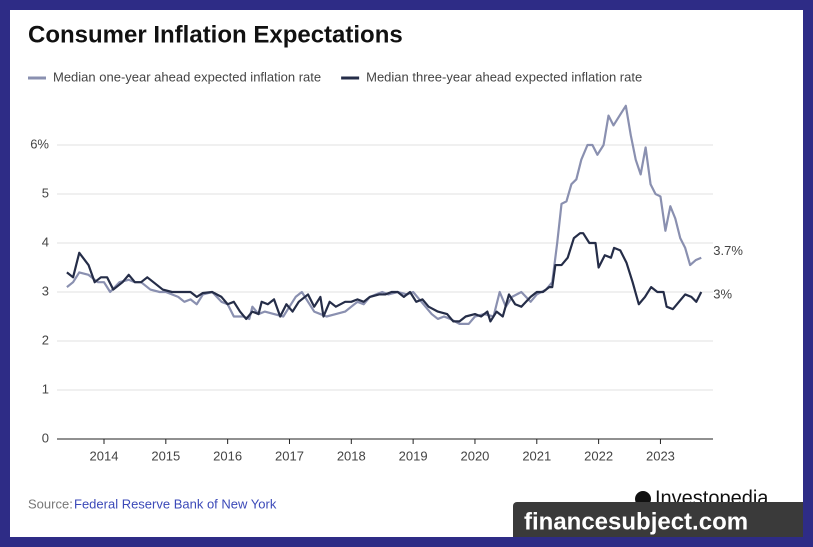  I want to click on y-tick-label: 0, so click(45, 437).